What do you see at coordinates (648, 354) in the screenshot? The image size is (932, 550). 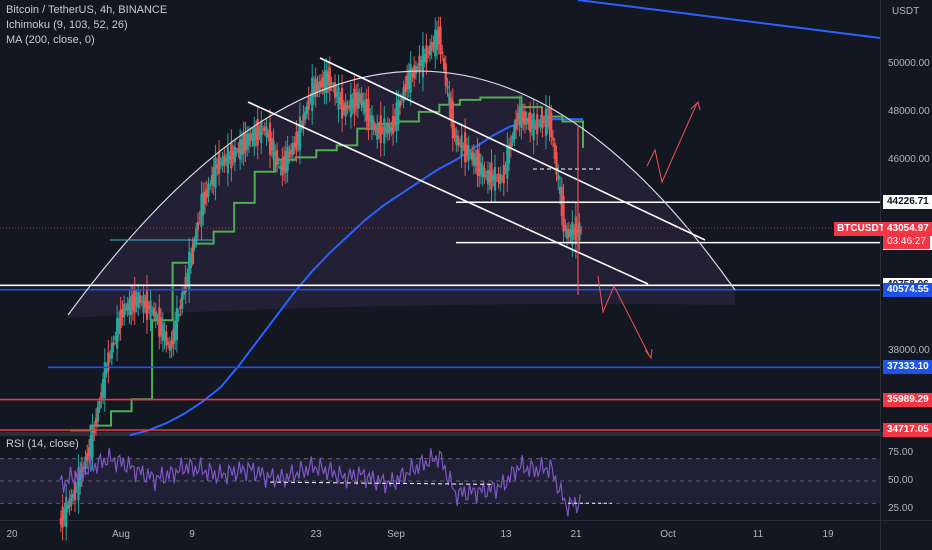 I see `arrowhead-down` at bounding box center [648, 354].